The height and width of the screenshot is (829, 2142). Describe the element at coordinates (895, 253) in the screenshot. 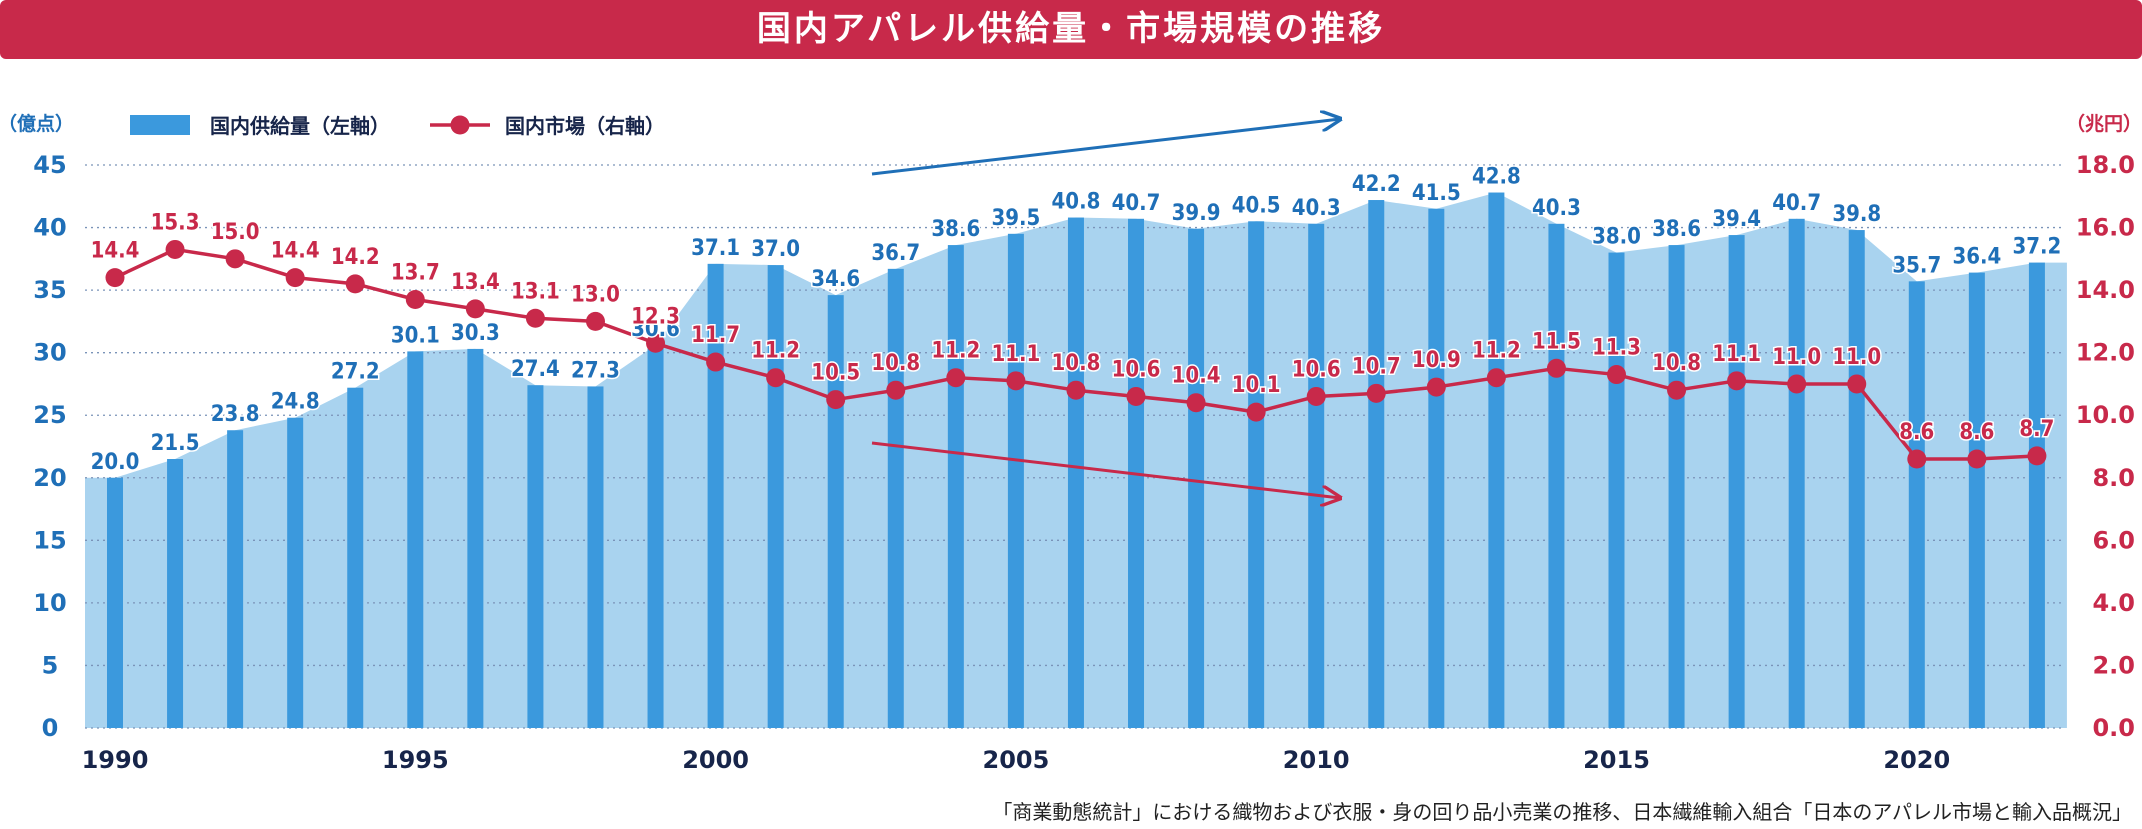

I see `supply-data-label: 36.7` at that location.